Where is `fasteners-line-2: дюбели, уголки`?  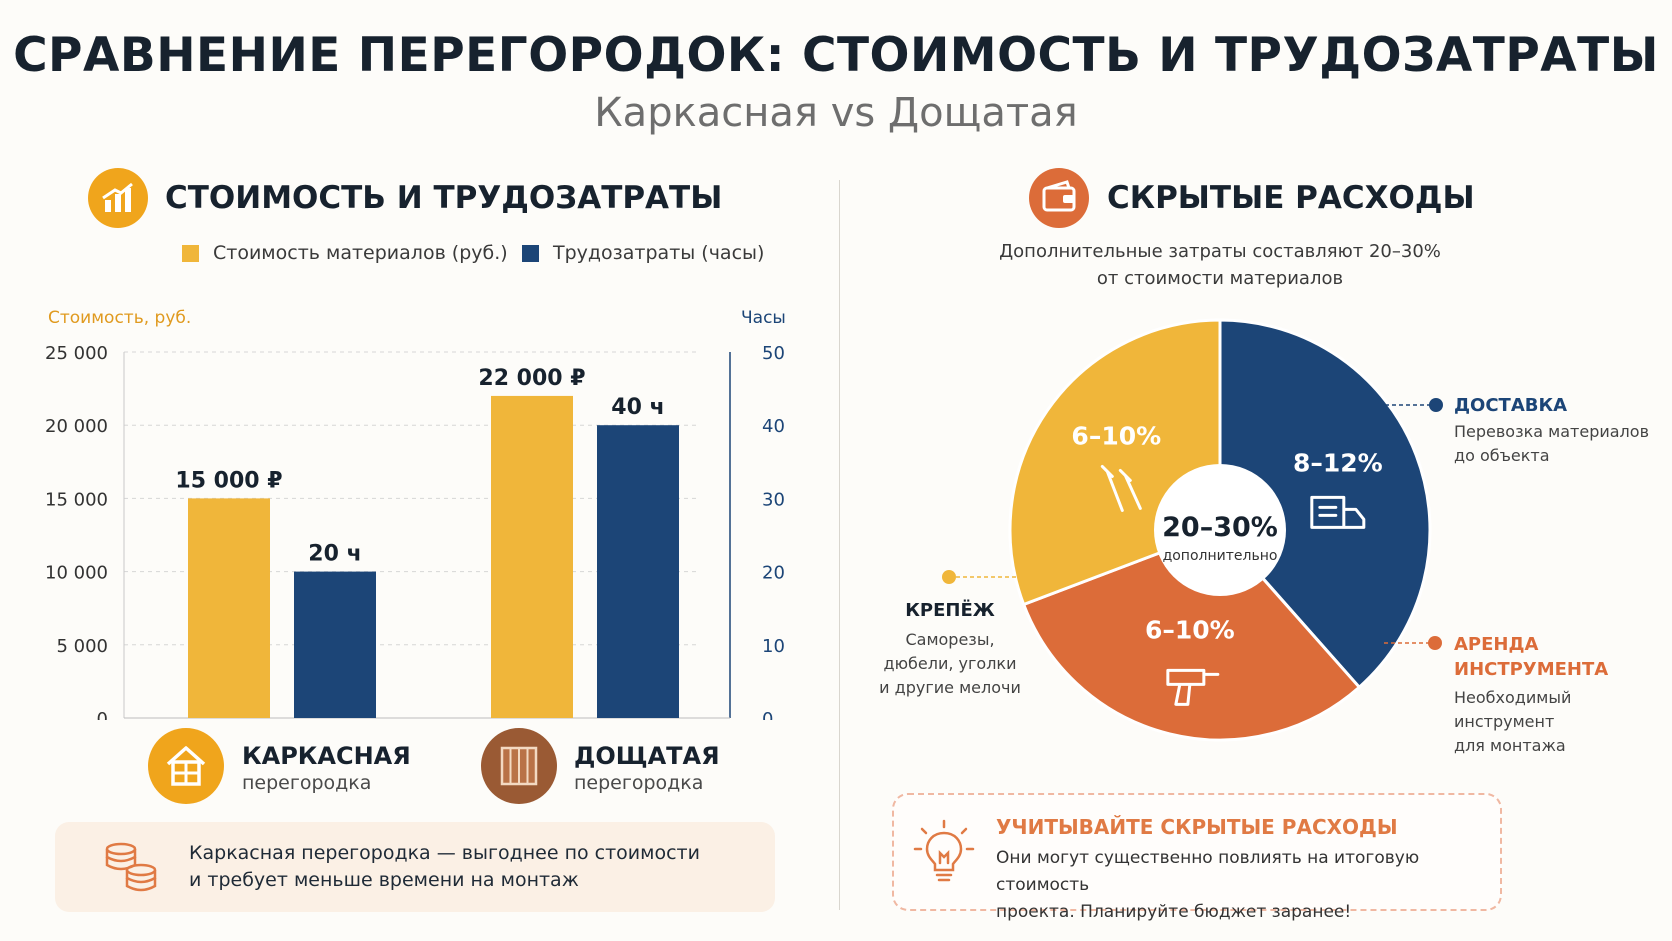
fasteners-line-2: дюбели, уголки is located at coordinates (950, 663).